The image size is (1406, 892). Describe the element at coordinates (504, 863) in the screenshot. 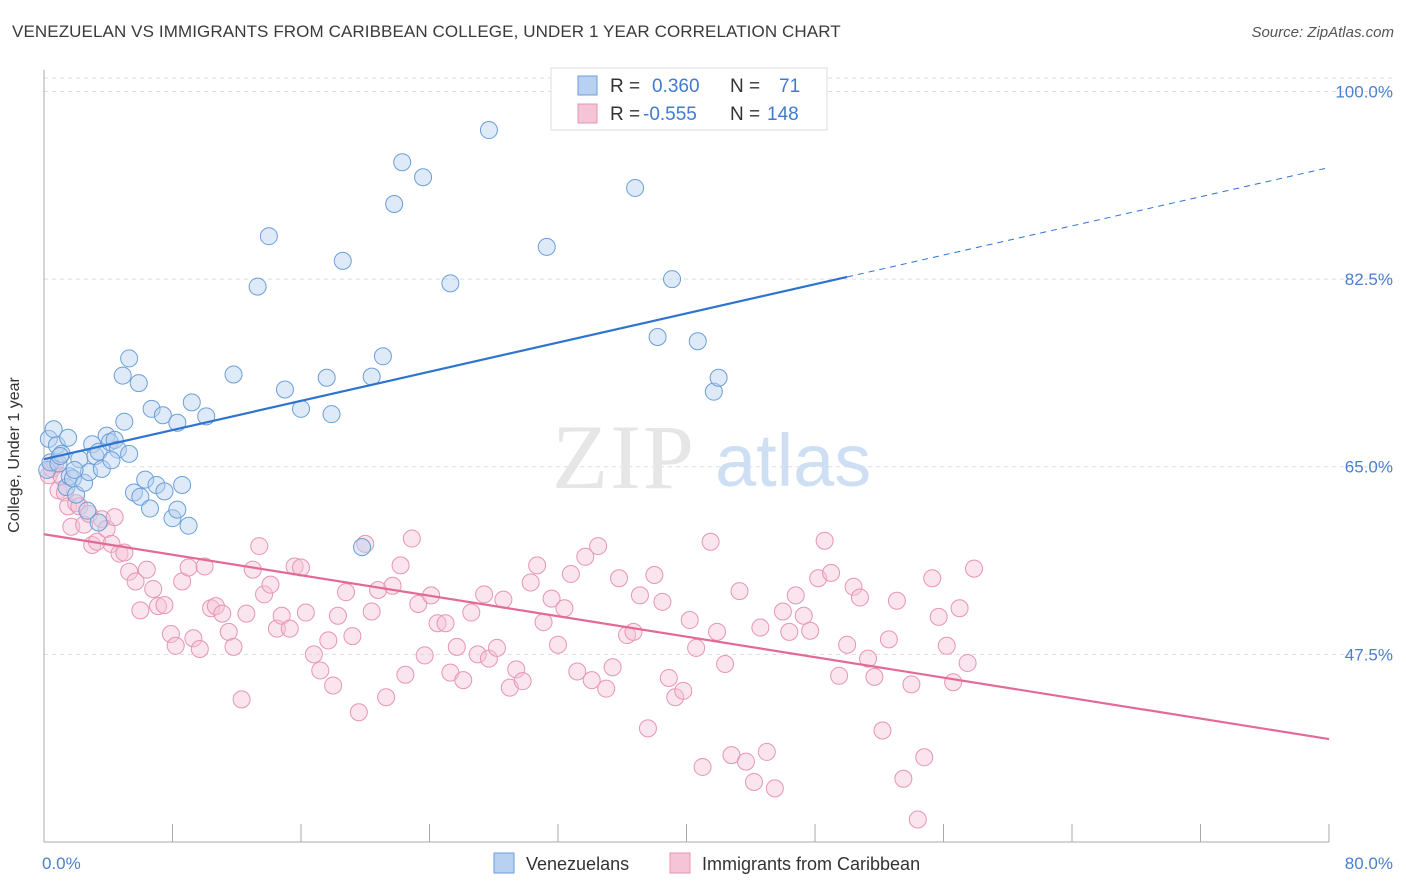

I see `legend-venezuelans-swatch` at that location.